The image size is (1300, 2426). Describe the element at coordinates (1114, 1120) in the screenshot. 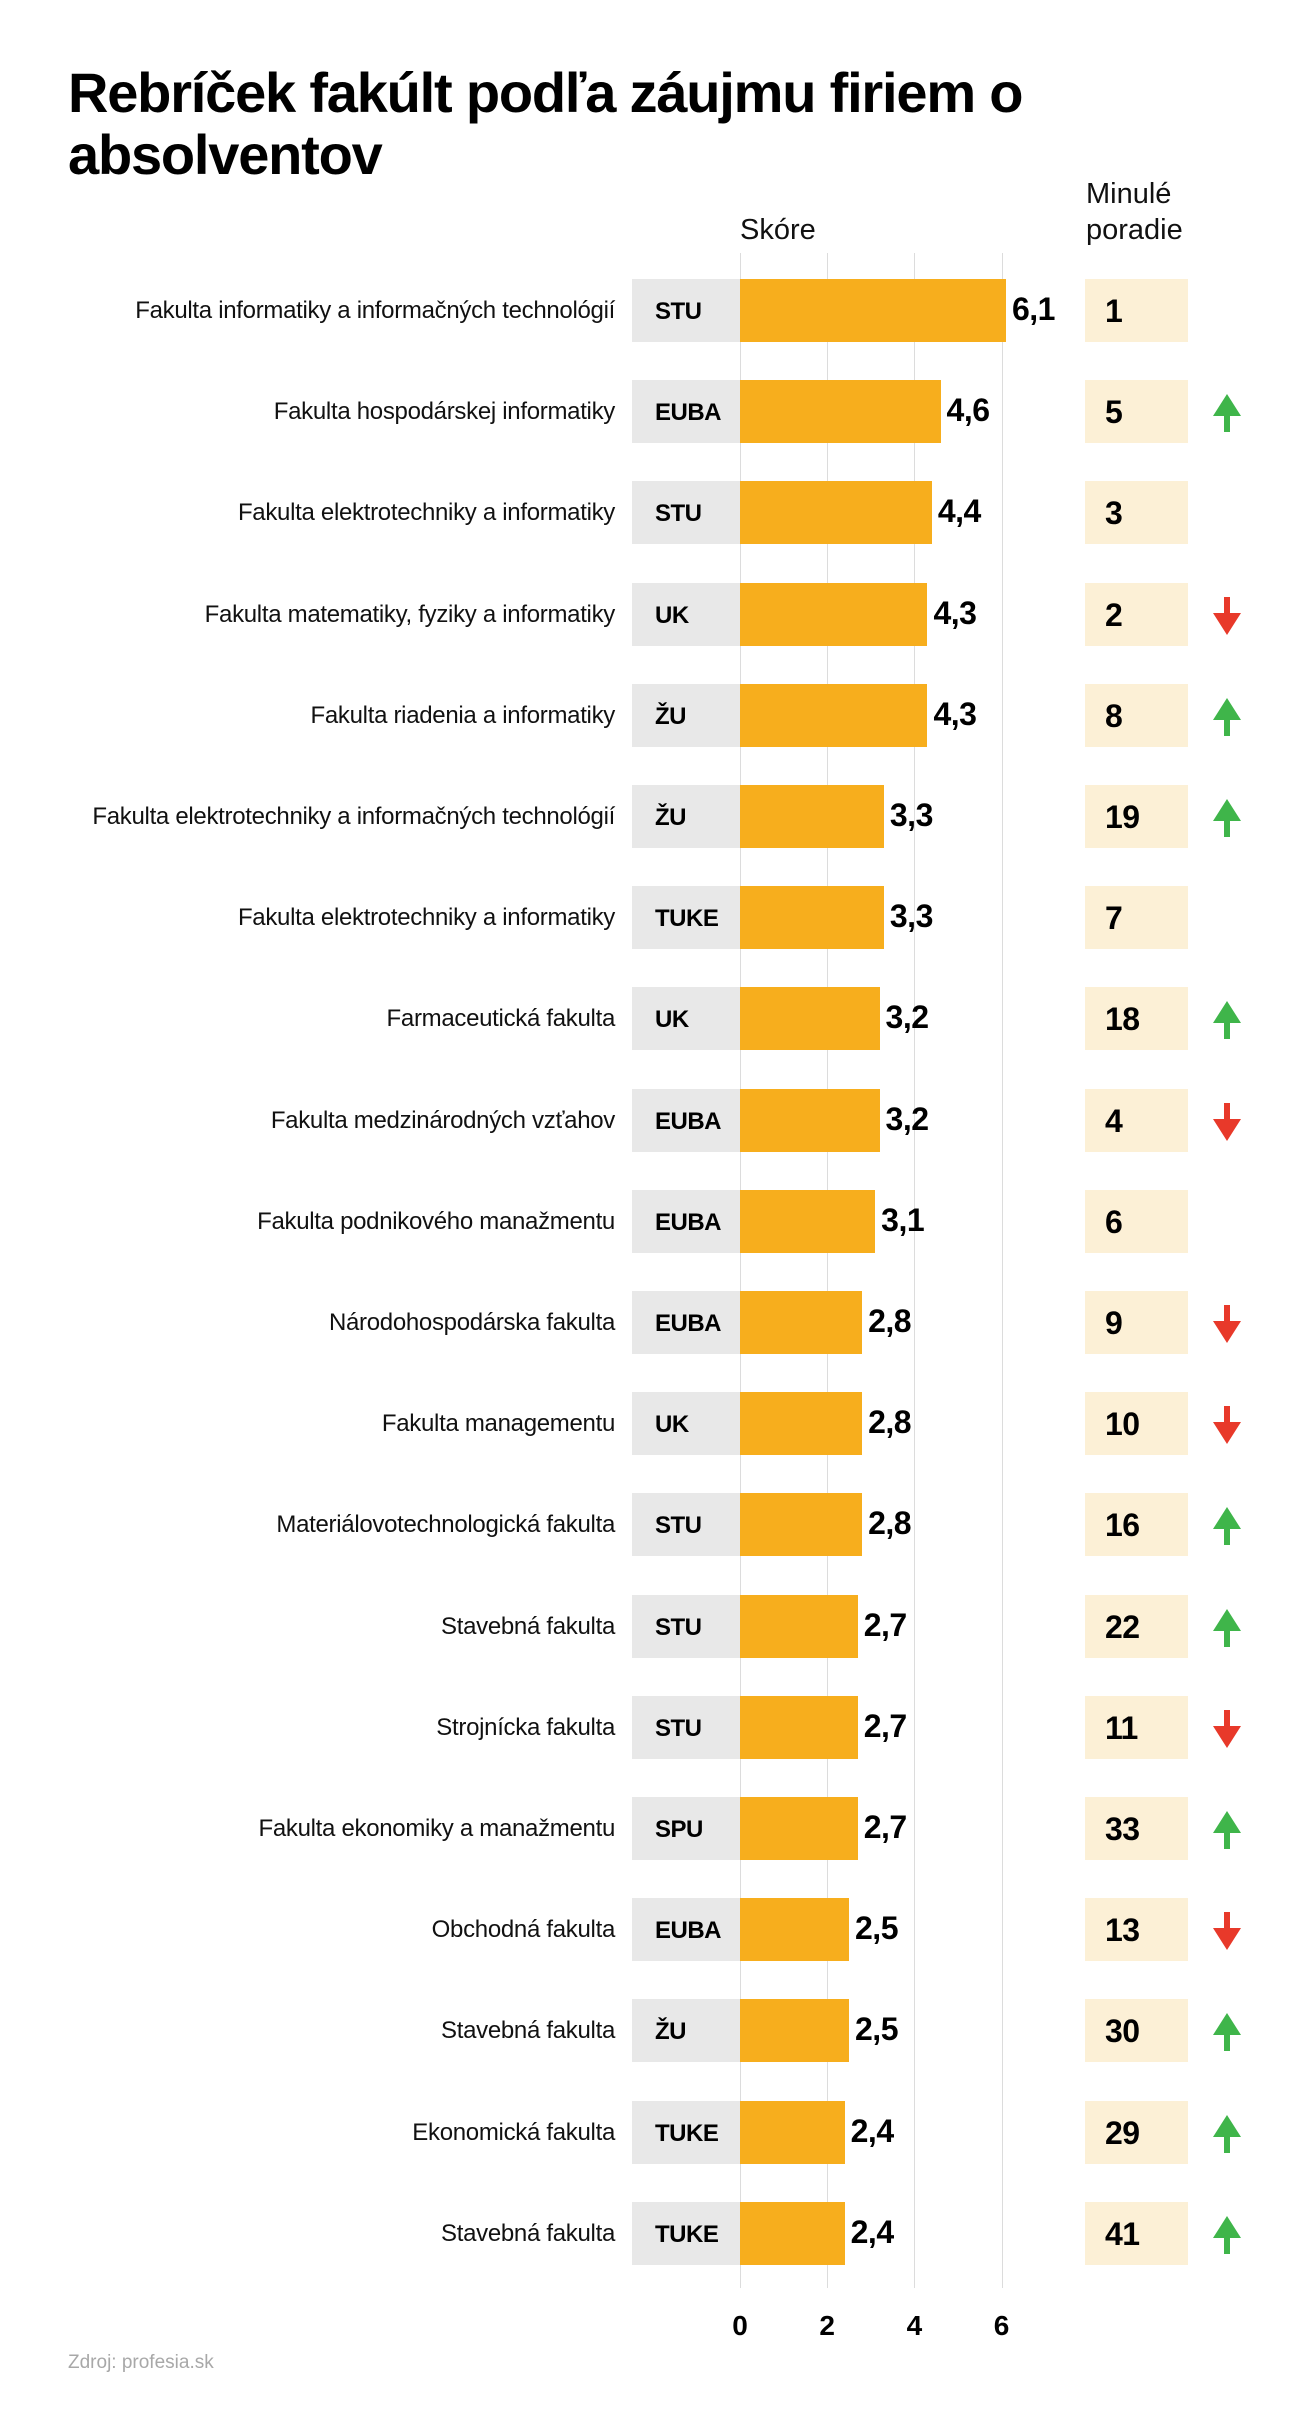

I see `previous-rank-value: 4` at that location.